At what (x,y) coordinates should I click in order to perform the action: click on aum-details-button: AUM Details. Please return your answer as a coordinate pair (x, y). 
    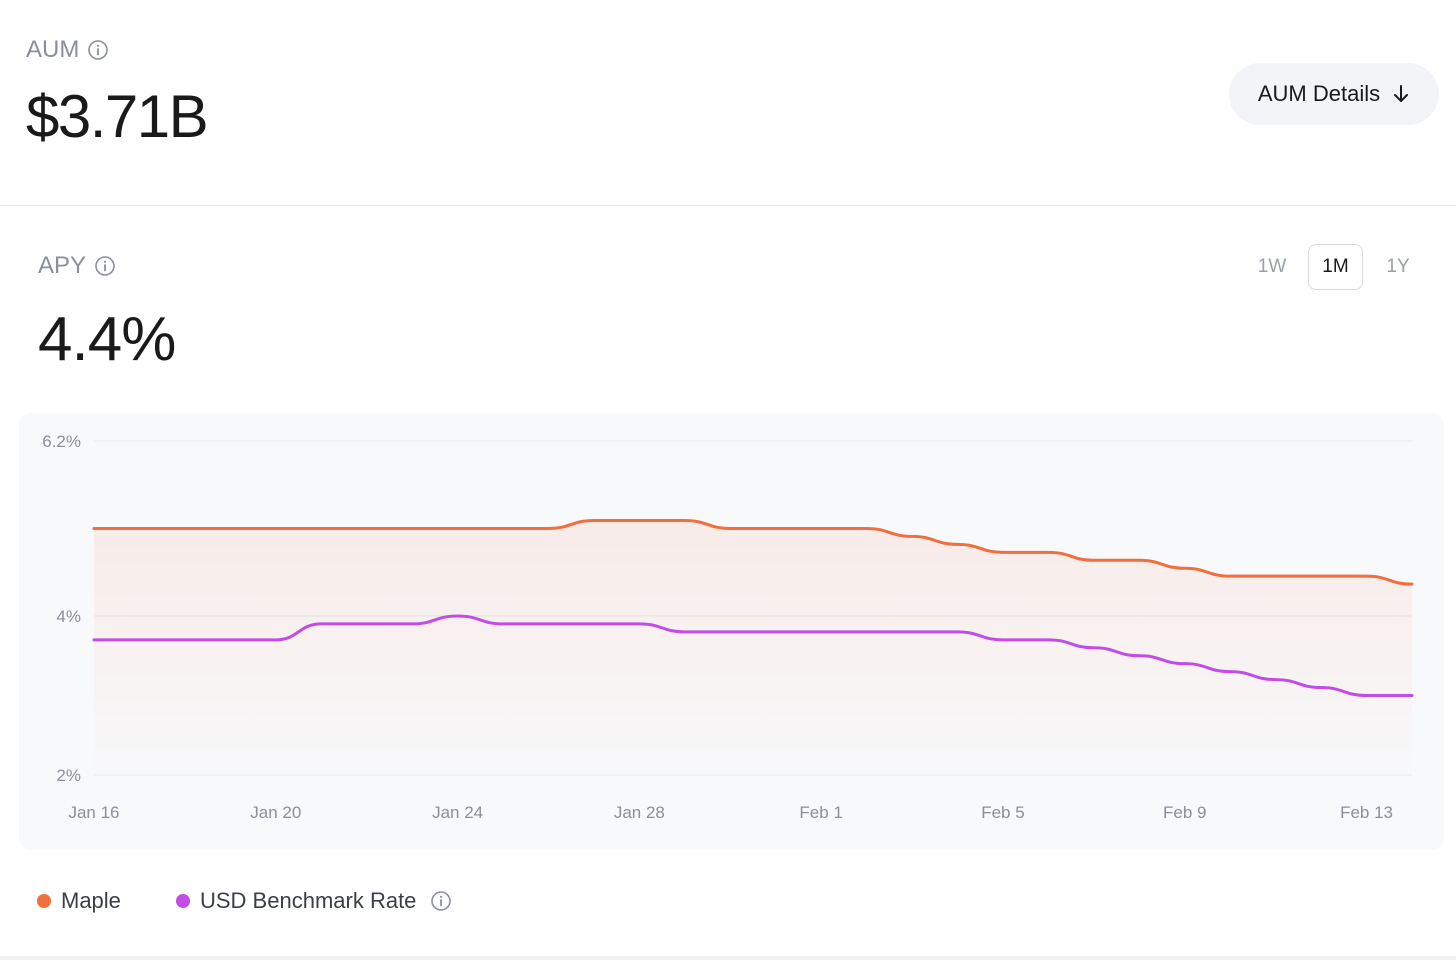
    Looking at the image, I should click on (1334, 94).